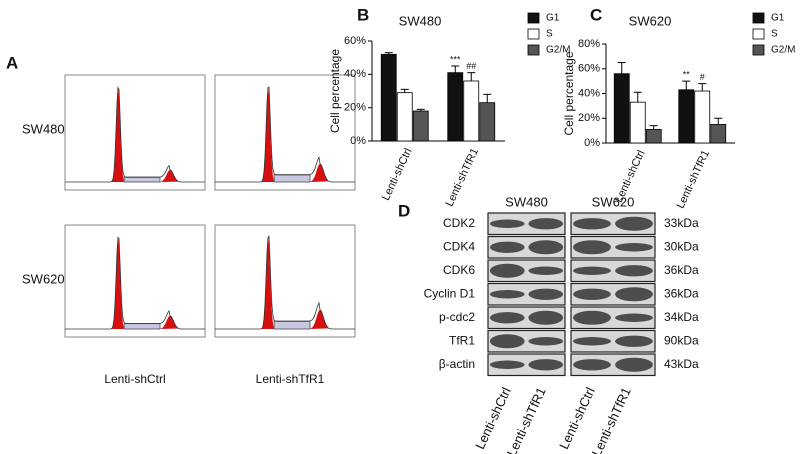 The image size is (810, 454). I want to click on x-tick-label: Lenti-shCtrl, so click(397, 174).